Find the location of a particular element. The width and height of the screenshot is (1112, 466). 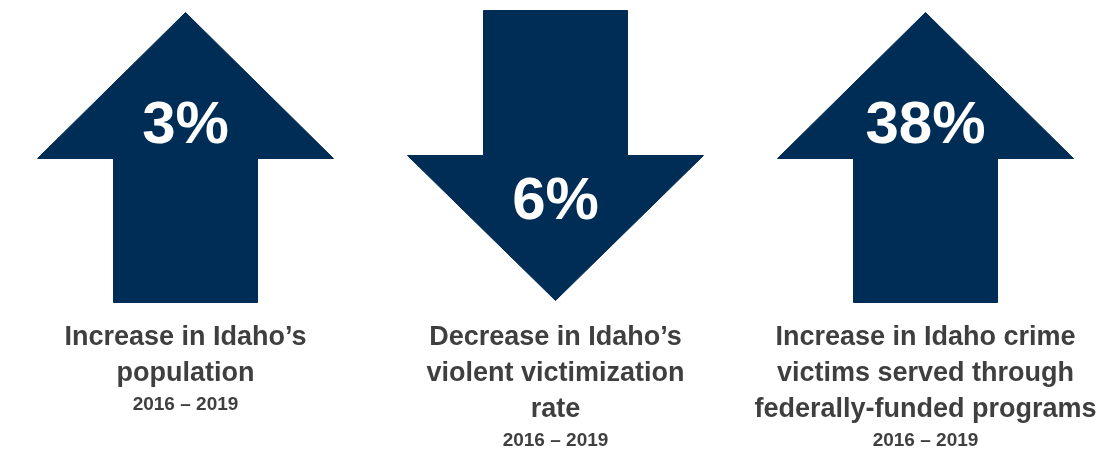

data-label: 3% is located at coordinates (185, 122).